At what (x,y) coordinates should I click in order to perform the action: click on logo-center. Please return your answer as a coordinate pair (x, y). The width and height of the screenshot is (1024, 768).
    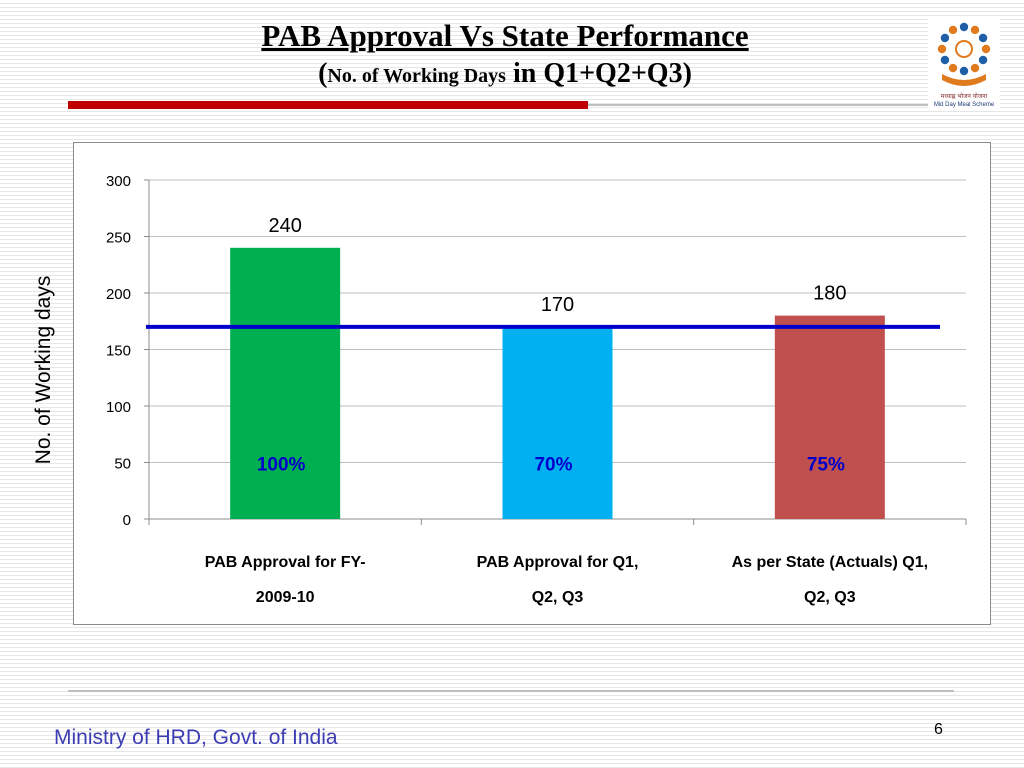
    Looking at the image, I should click on (964, 49).